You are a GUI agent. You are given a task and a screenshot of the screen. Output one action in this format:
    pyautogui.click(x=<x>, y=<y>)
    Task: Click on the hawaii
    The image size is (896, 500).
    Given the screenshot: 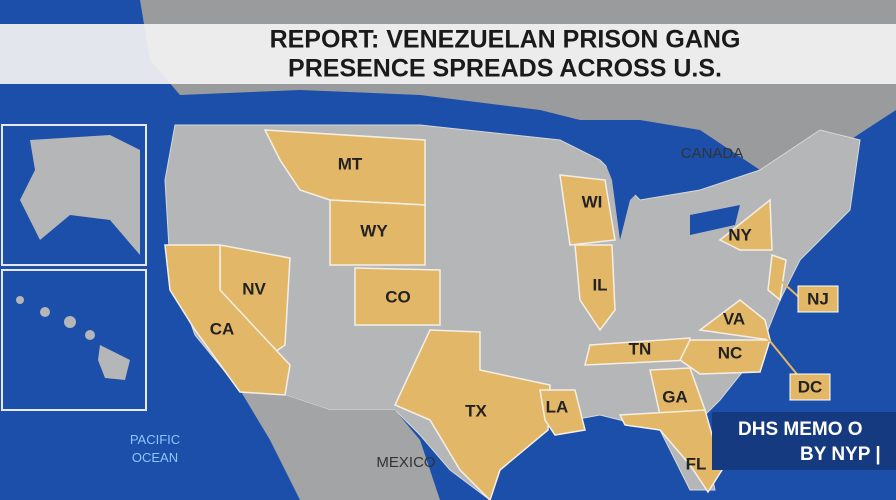 What is the action you would take?
    pyautogui.click(x=73, y=338)
    